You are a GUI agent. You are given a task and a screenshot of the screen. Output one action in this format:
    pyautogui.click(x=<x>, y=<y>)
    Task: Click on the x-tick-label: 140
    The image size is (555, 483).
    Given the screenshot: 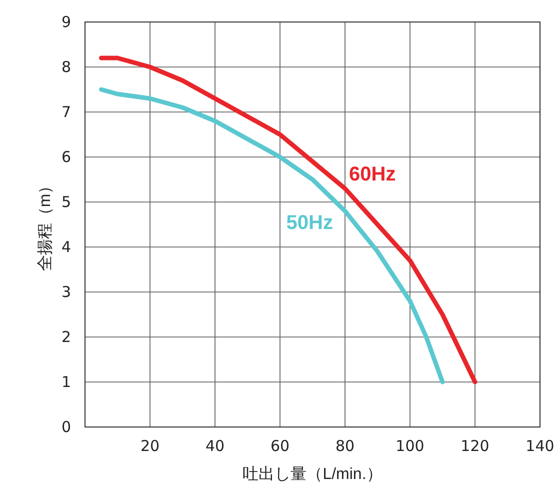 What is the action you would take?
    pyautogui.click(x=540, y=446)
    